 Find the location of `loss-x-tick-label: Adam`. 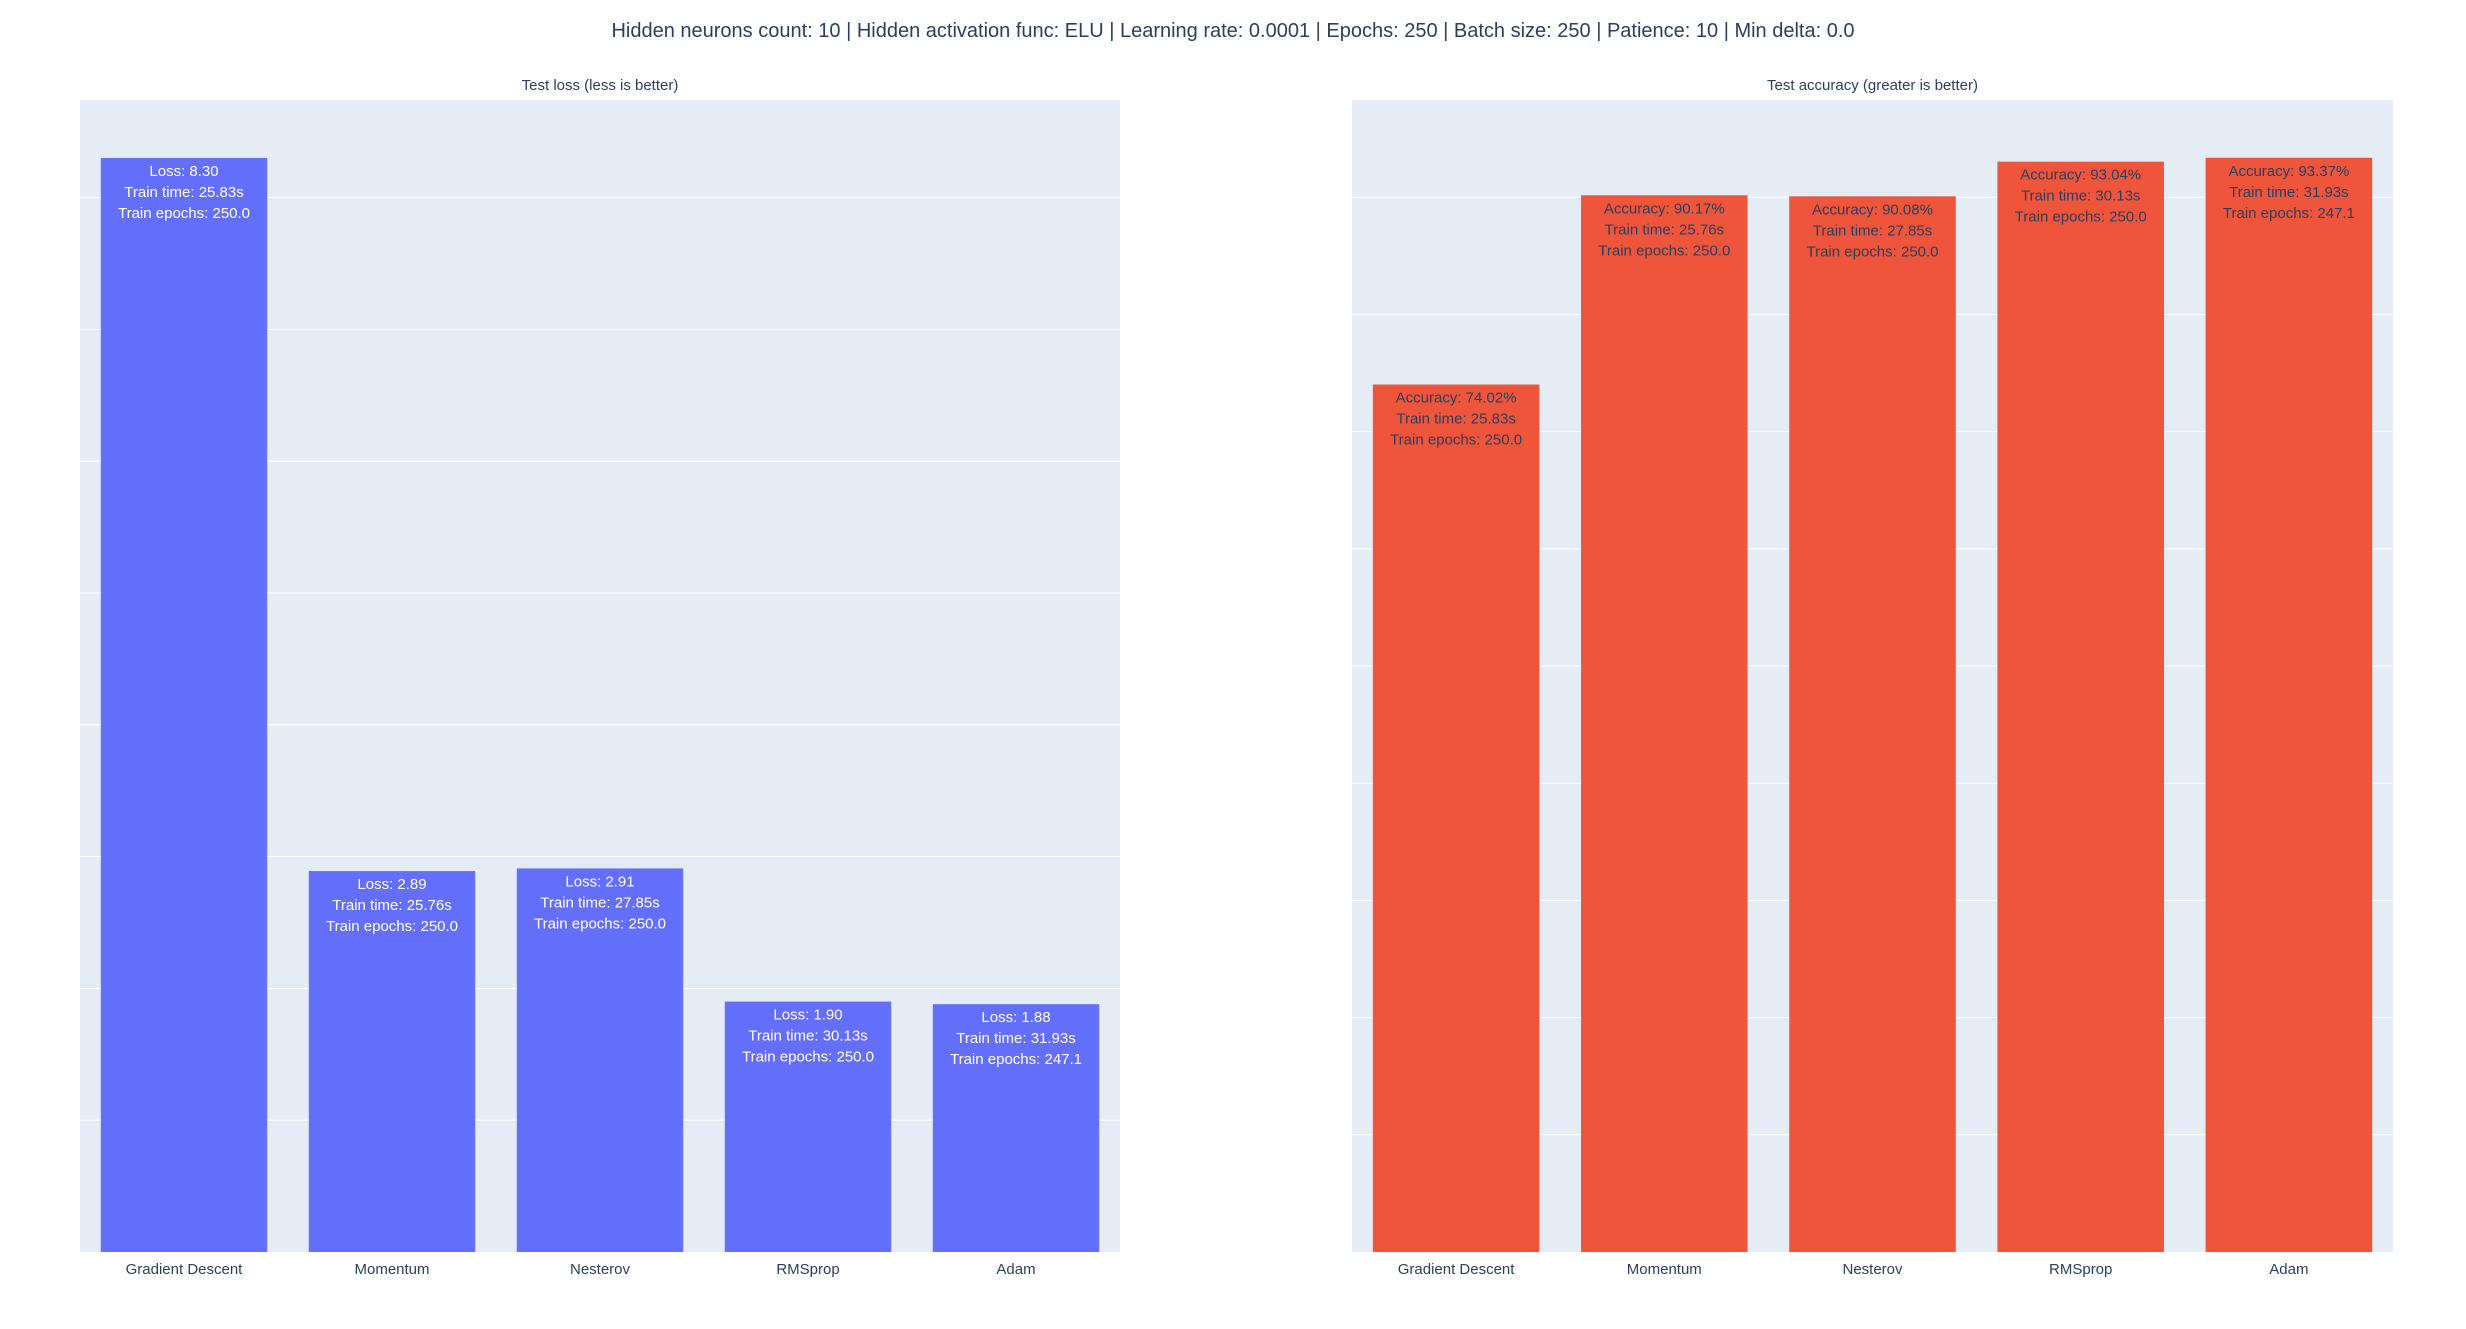

loss-x-tick-label: Adam is located at coordinates (1015, 1269).